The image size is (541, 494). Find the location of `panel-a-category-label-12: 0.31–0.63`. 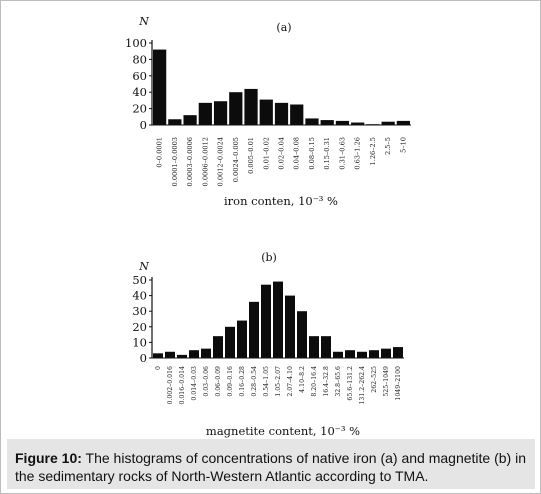

panel-a-category-label-12: 0.31–0.63 is located at coordinates (342, 153).